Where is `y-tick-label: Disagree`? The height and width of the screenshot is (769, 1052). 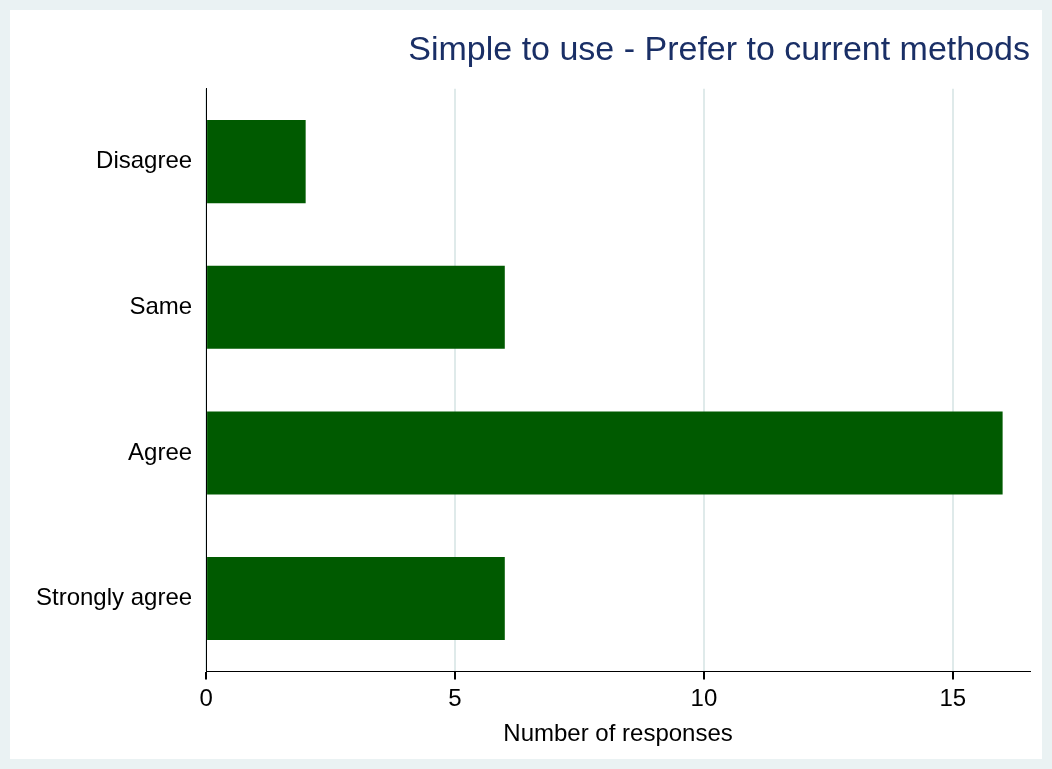
y-tick-label: Disagree is located at coordinates (144, 160).